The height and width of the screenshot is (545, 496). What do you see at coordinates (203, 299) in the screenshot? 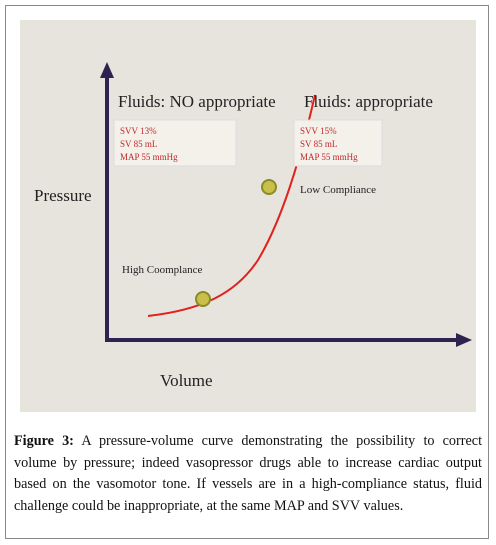
I see `high-point` at bounding box center [203, 299].